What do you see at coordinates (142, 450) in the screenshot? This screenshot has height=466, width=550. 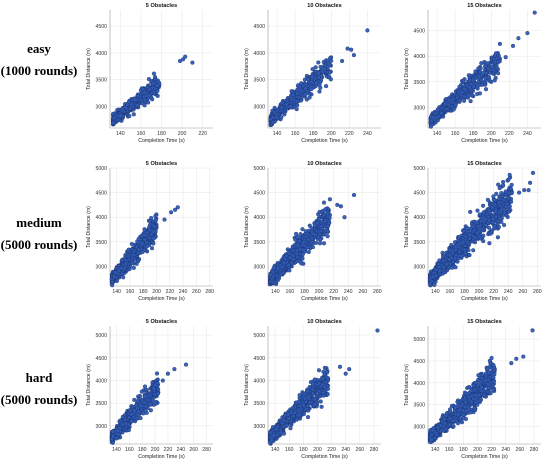 I see `x-tick-label: 180` at bounding box center [142, 450].